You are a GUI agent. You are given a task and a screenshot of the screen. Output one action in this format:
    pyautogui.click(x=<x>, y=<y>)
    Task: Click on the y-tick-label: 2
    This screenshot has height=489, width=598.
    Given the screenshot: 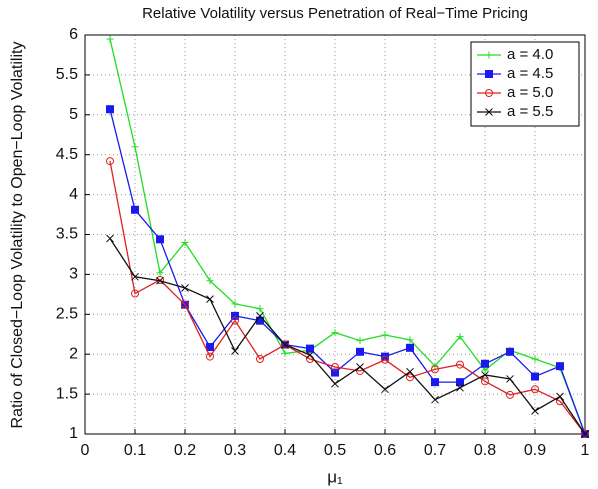 What is the action you would take?
    pyautogui.click(x=73, y=353)
    